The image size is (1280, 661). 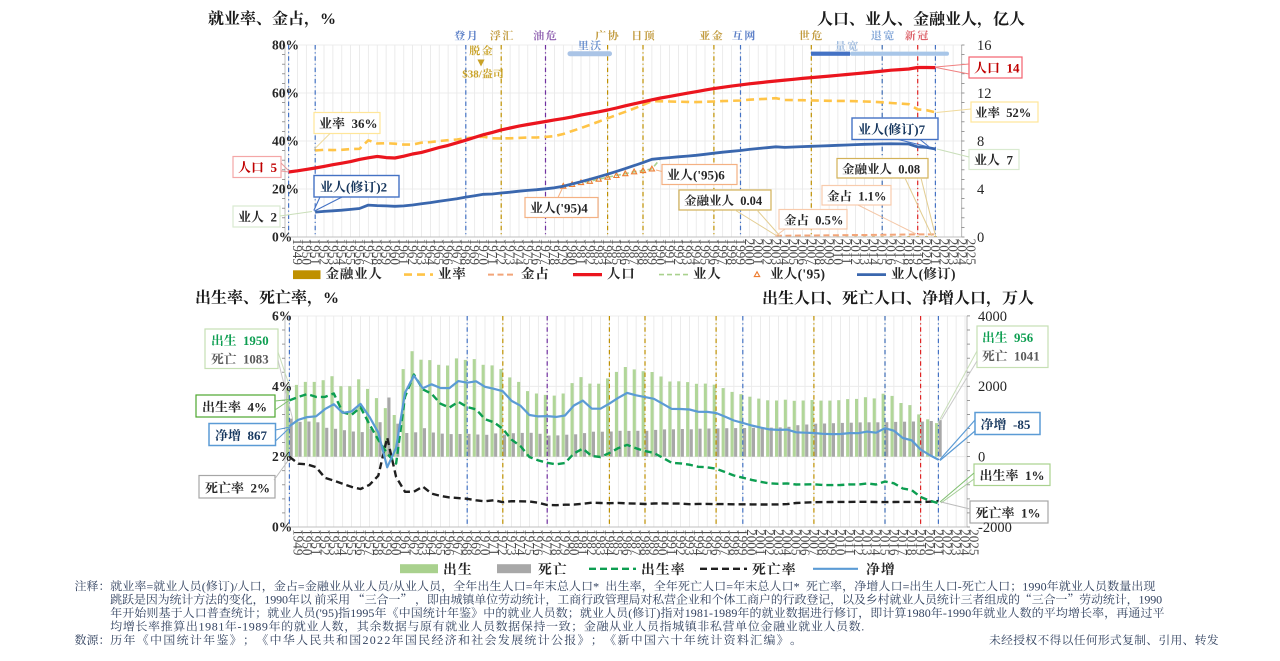 What do you see at coordinates (484, 542) in the screenshot?
I see `svg-text: 1970` at bounding box center [484, 542].